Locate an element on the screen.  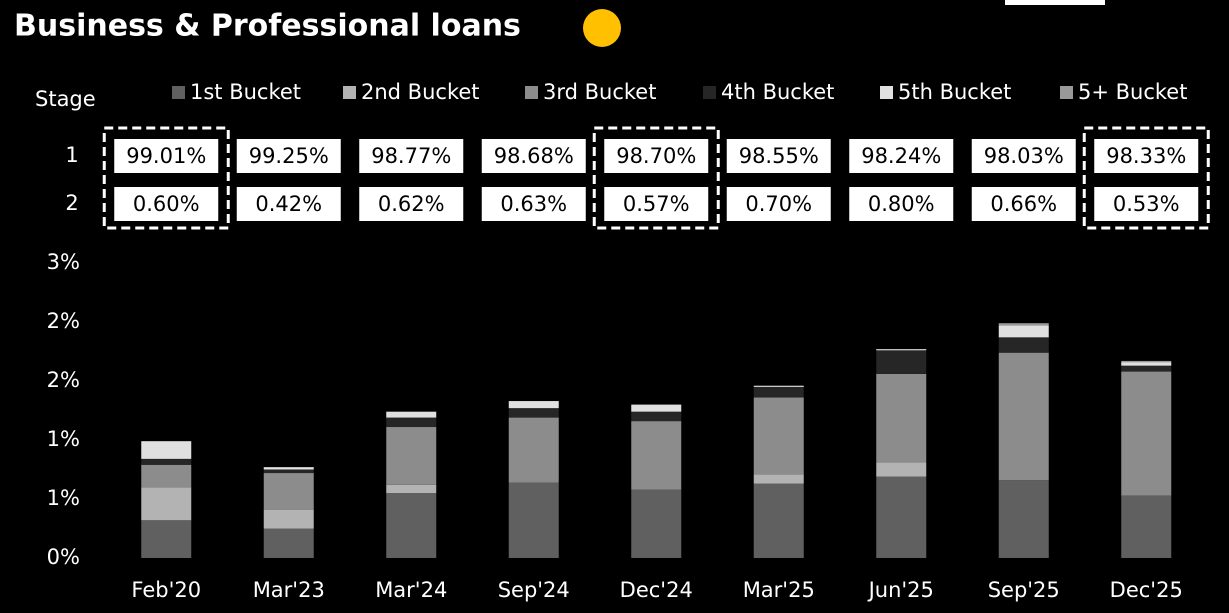
stage-value: 0.57% is located at coordinates (656, 204).